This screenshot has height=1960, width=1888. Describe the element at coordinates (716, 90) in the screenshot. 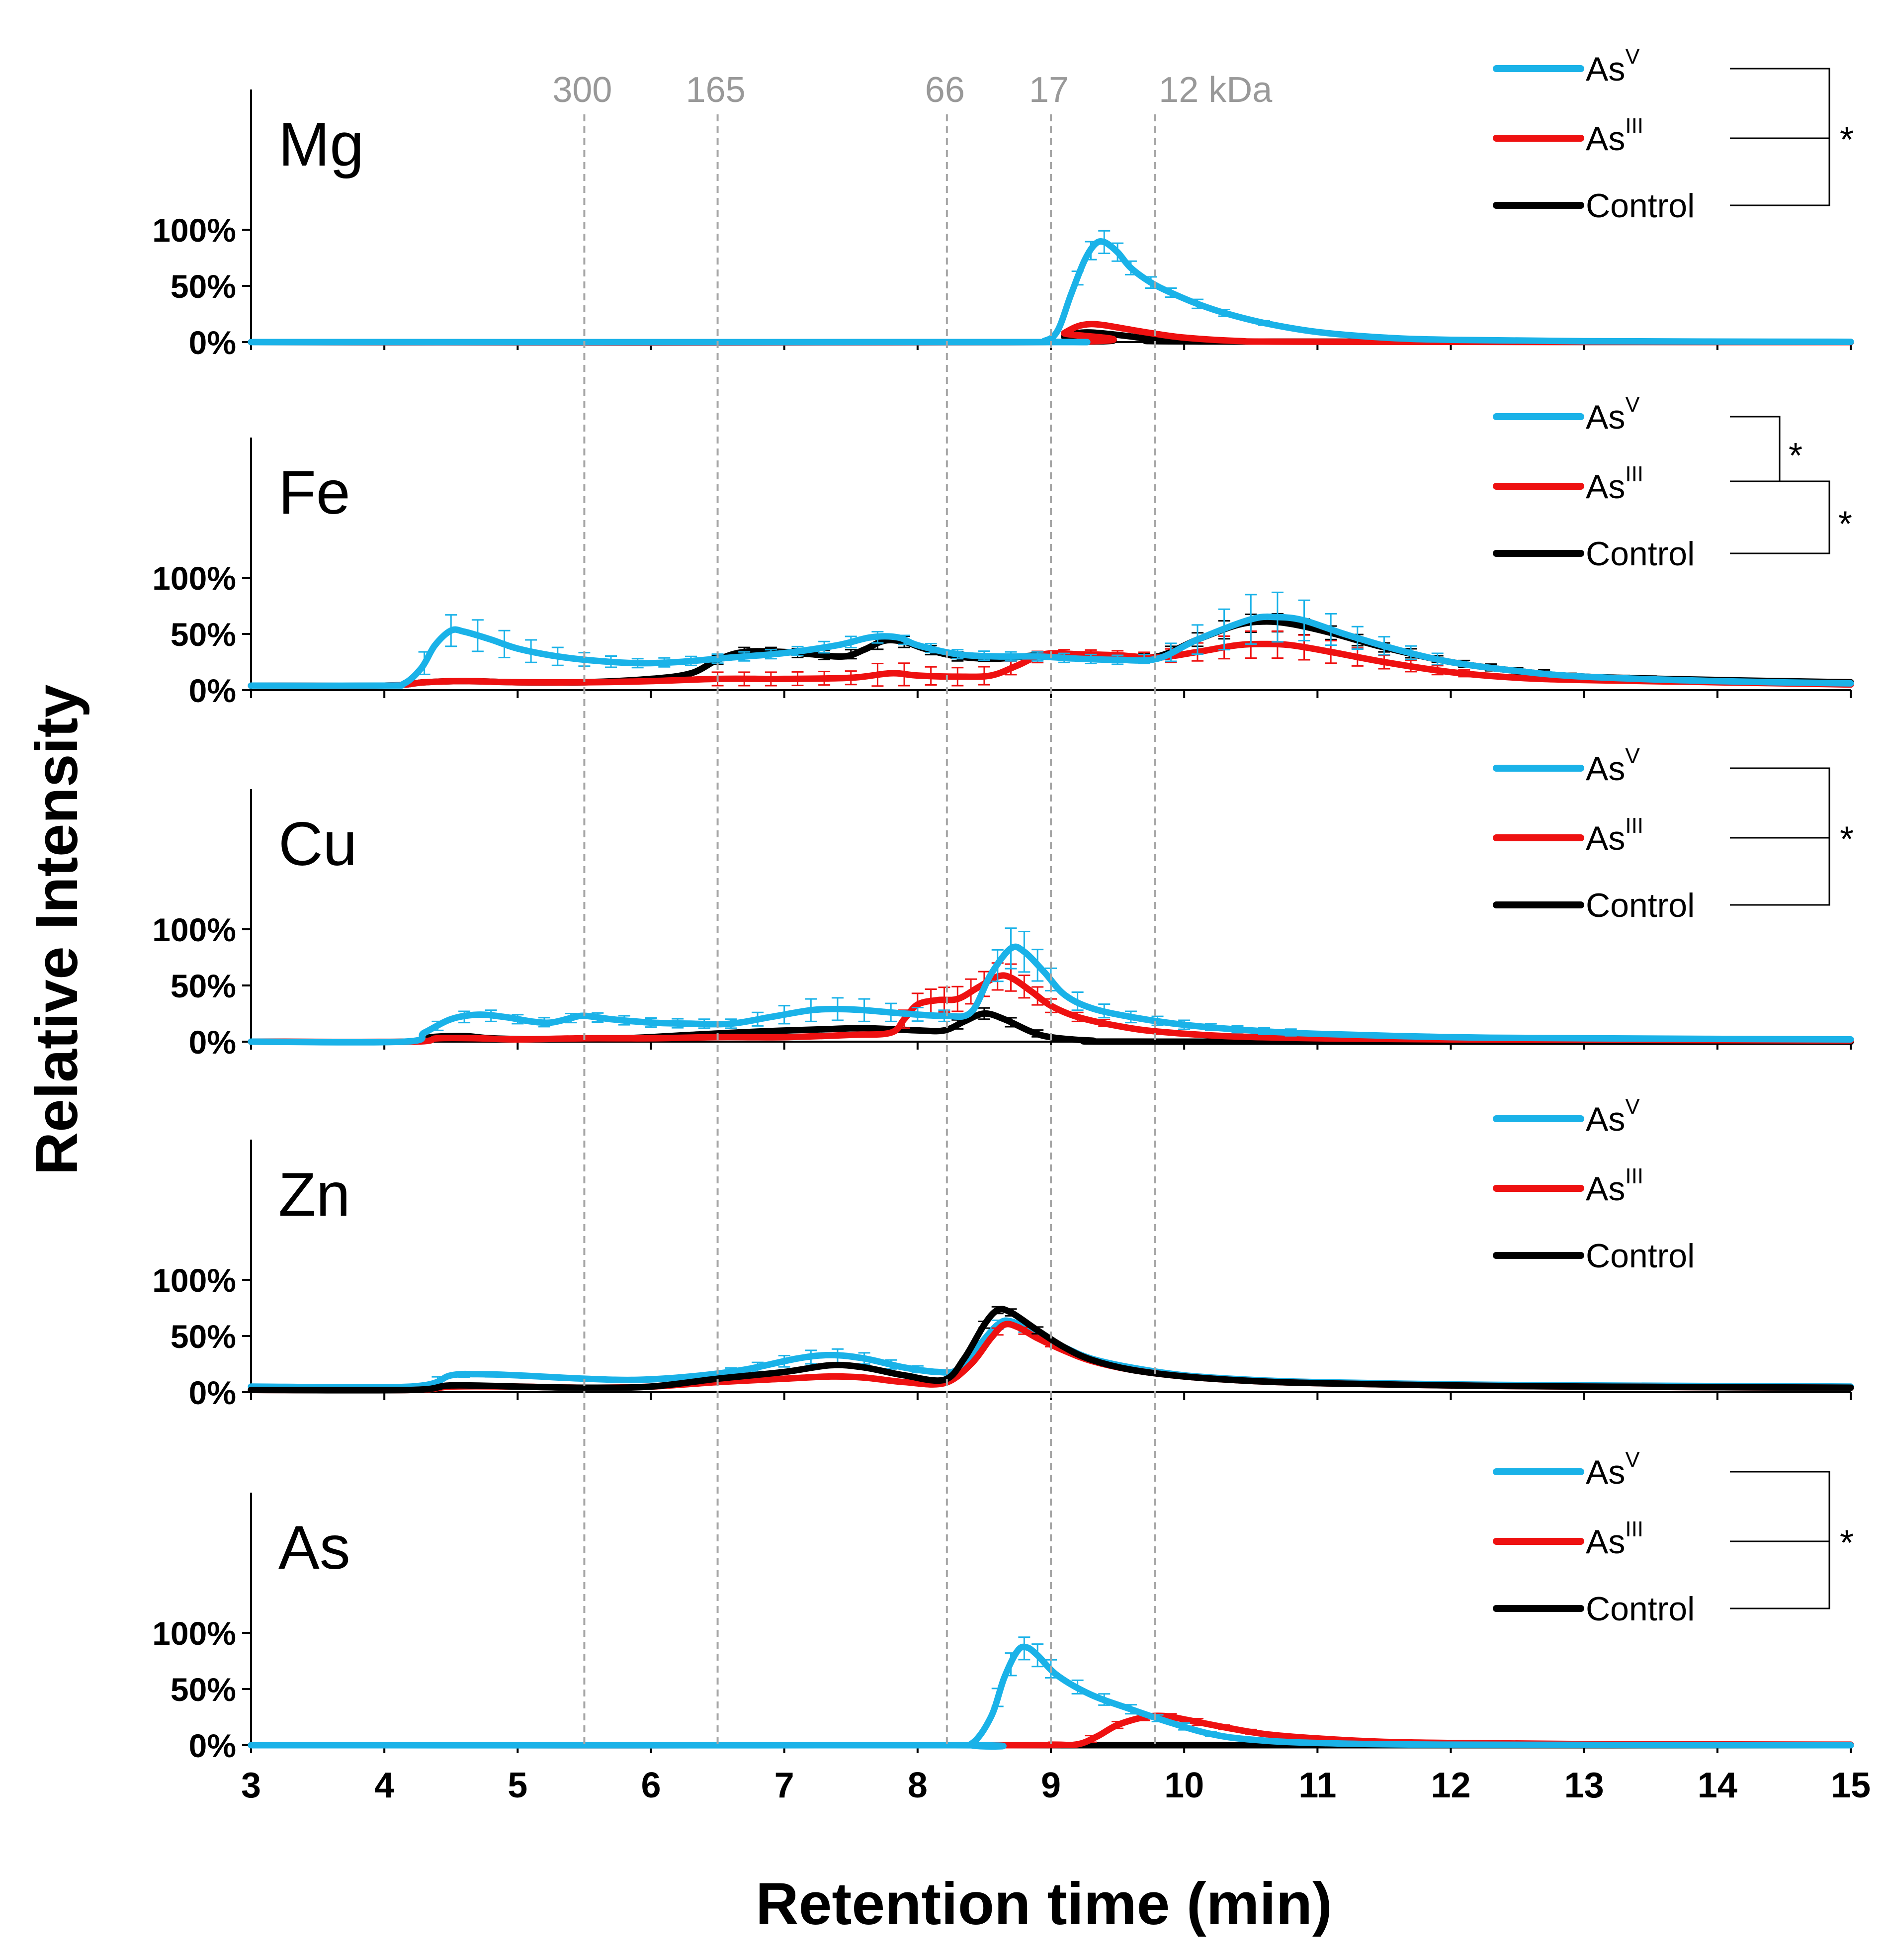

I see `mw-marker-label: 165` at that location.